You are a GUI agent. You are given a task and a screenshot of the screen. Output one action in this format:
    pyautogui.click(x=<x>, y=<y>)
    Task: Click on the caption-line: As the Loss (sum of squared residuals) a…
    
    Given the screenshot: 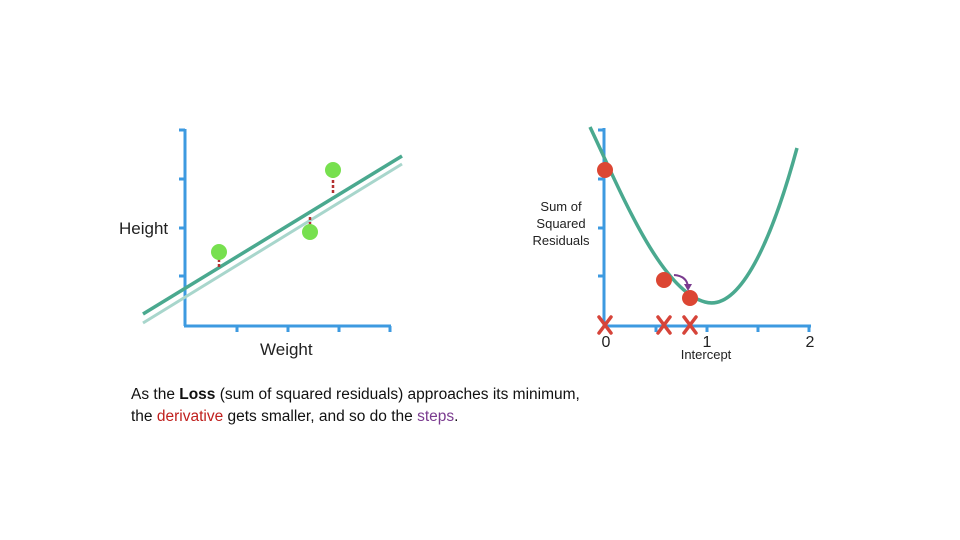 What is the action you would take?
    pyautogui.click(x=441, y=395)
    